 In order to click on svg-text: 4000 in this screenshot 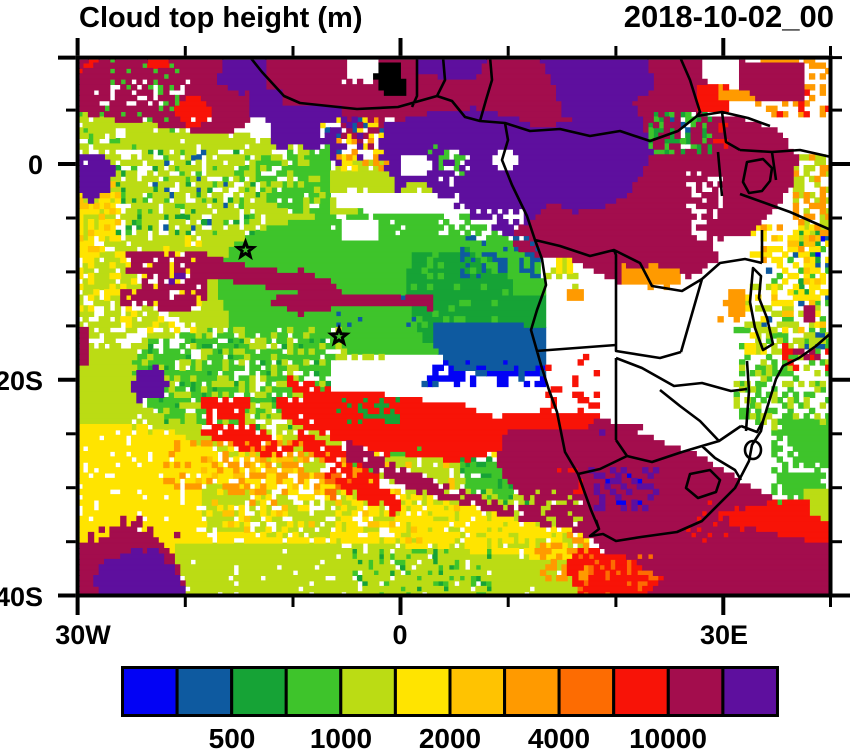, I will do `click(559, 736)`.